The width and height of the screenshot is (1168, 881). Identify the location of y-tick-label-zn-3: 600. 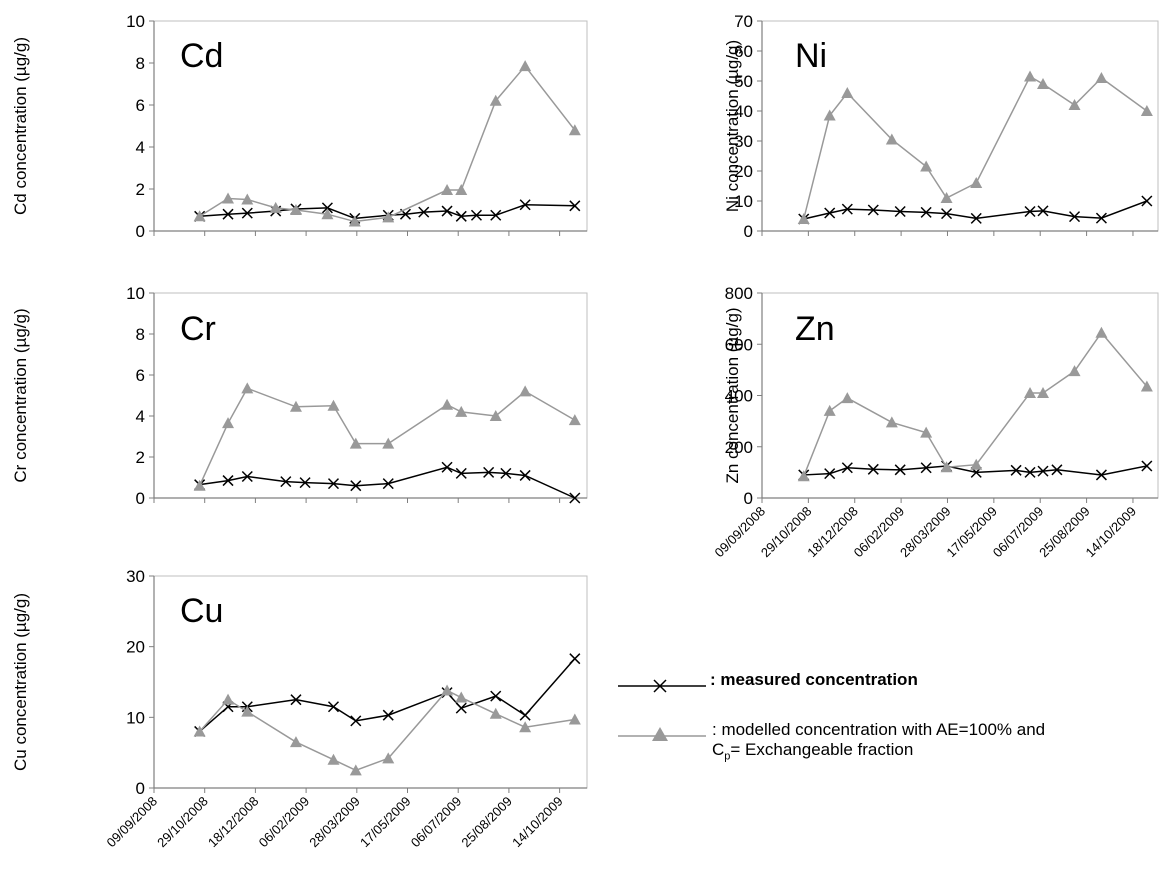
(739, 344).